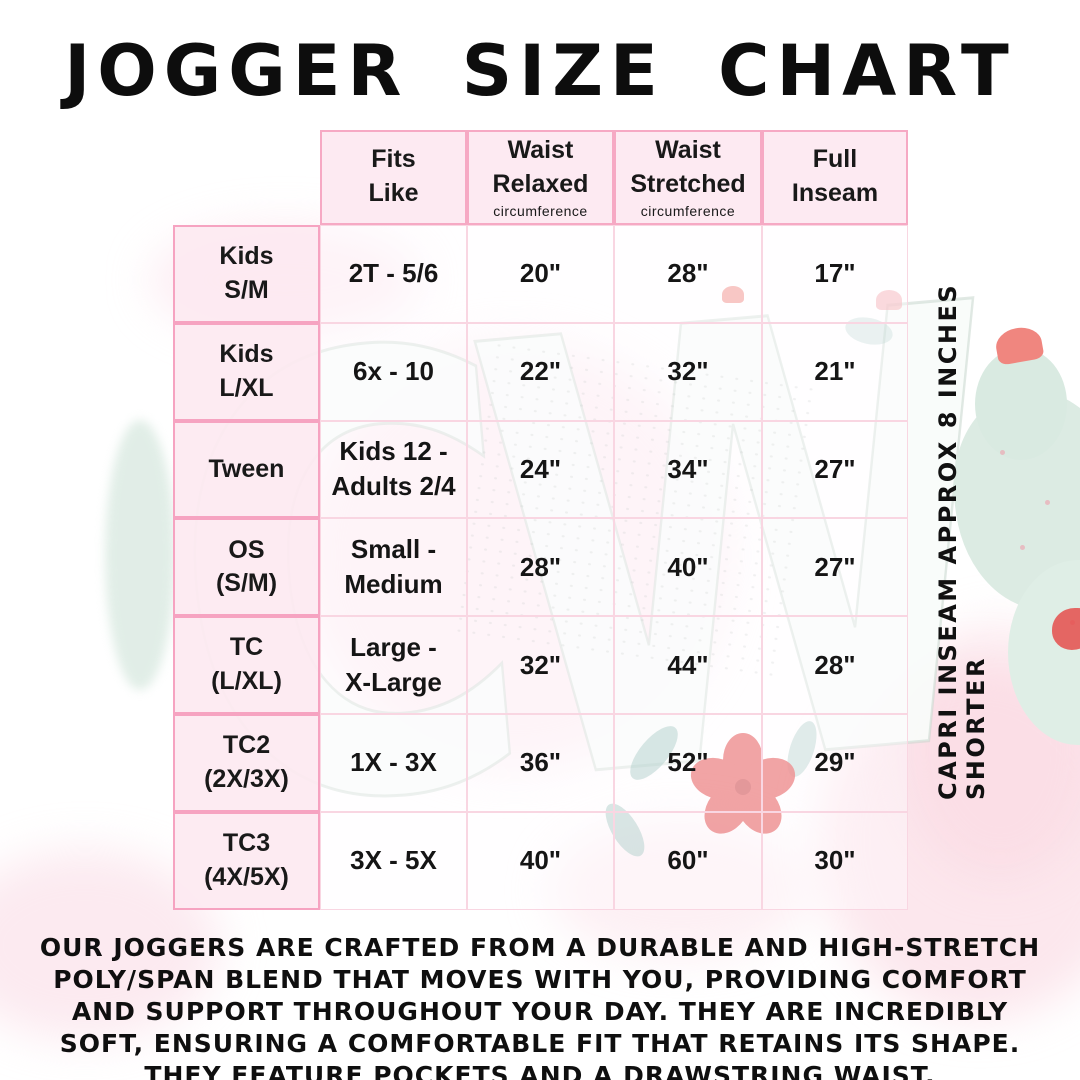  Describe the element at coordinates (688, 274) in the screenshot. I see `waist-stretched-cell: 28"` at that location.